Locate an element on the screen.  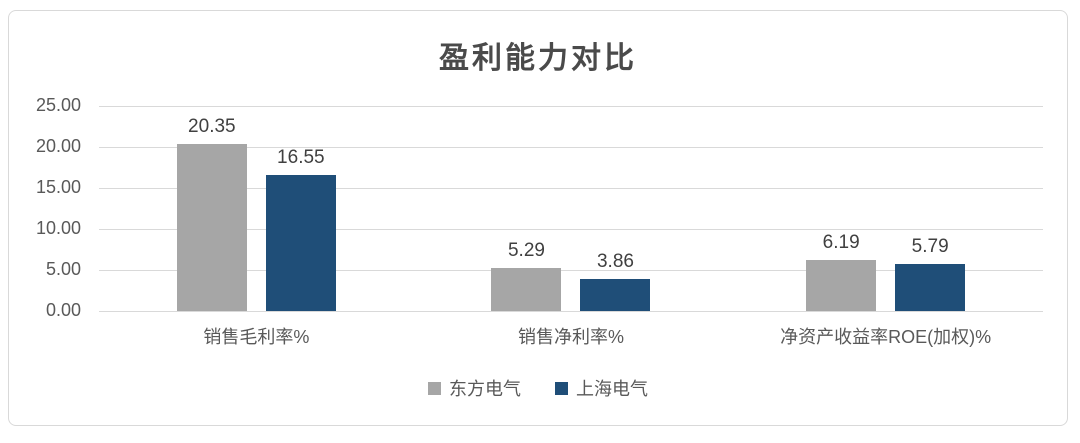
legend-item: 东方电气 is located at coordinates (474, 388).